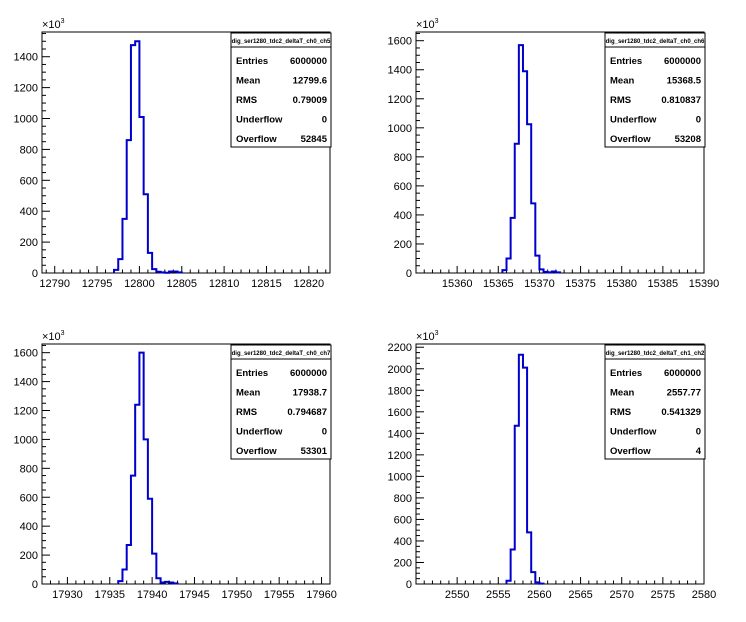 The height and width of the screenshot is (622, 746). I want to click on x-tick-label: 2555, so click(498, 595).